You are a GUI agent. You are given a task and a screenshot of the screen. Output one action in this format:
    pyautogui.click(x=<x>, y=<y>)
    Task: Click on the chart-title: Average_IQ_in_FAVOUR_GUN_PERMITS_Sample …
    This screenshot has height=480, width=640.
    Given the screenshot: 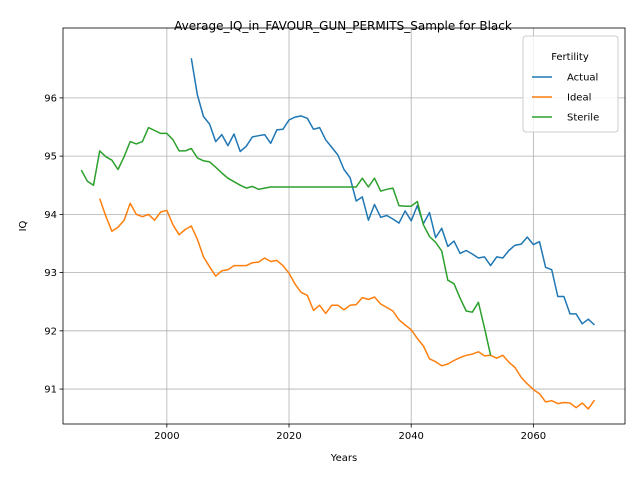 What is the action you would take?
    pyautogui.click(x=343, y=26)
    